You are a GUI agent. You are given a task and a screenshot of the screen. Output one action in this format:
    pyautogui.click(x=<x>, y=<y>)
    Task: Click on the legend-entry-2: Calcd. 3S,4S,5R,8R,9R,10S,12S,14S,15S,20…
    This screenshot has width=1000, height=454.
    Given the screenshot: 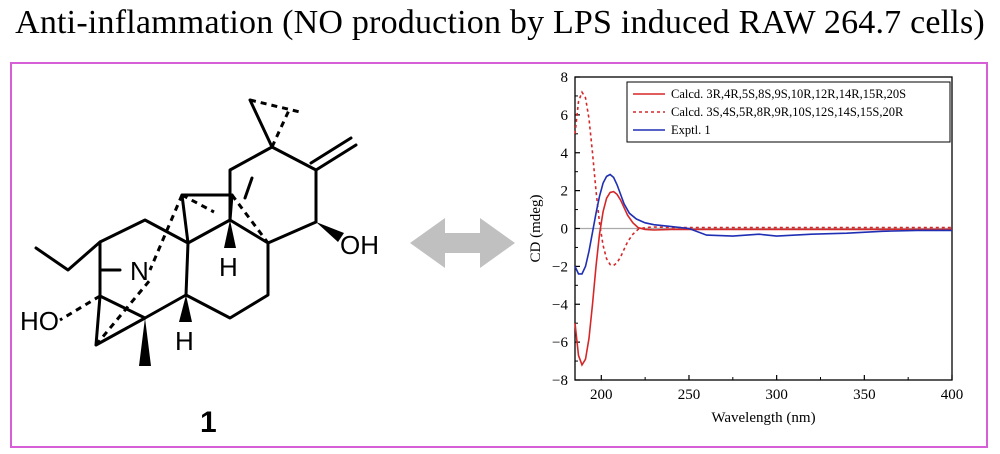 What is the action you would take?
    pyautogui.click(x=787, y=112)
    